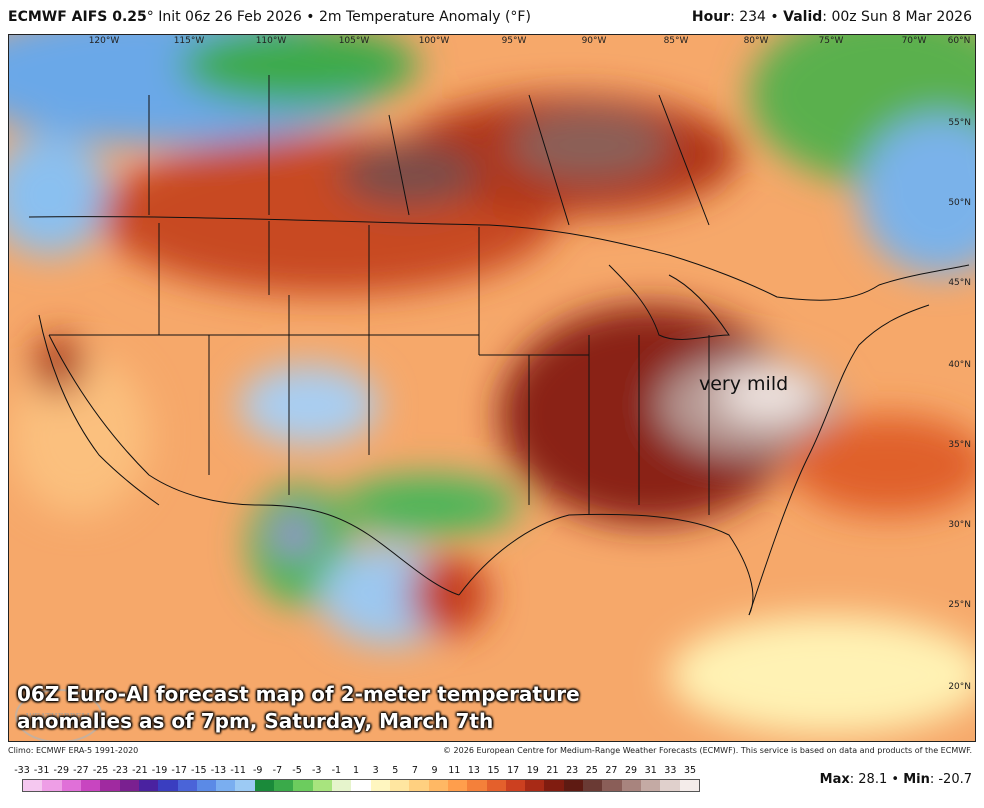  I want to click on min-value: : -20.7, so click(950, 779).